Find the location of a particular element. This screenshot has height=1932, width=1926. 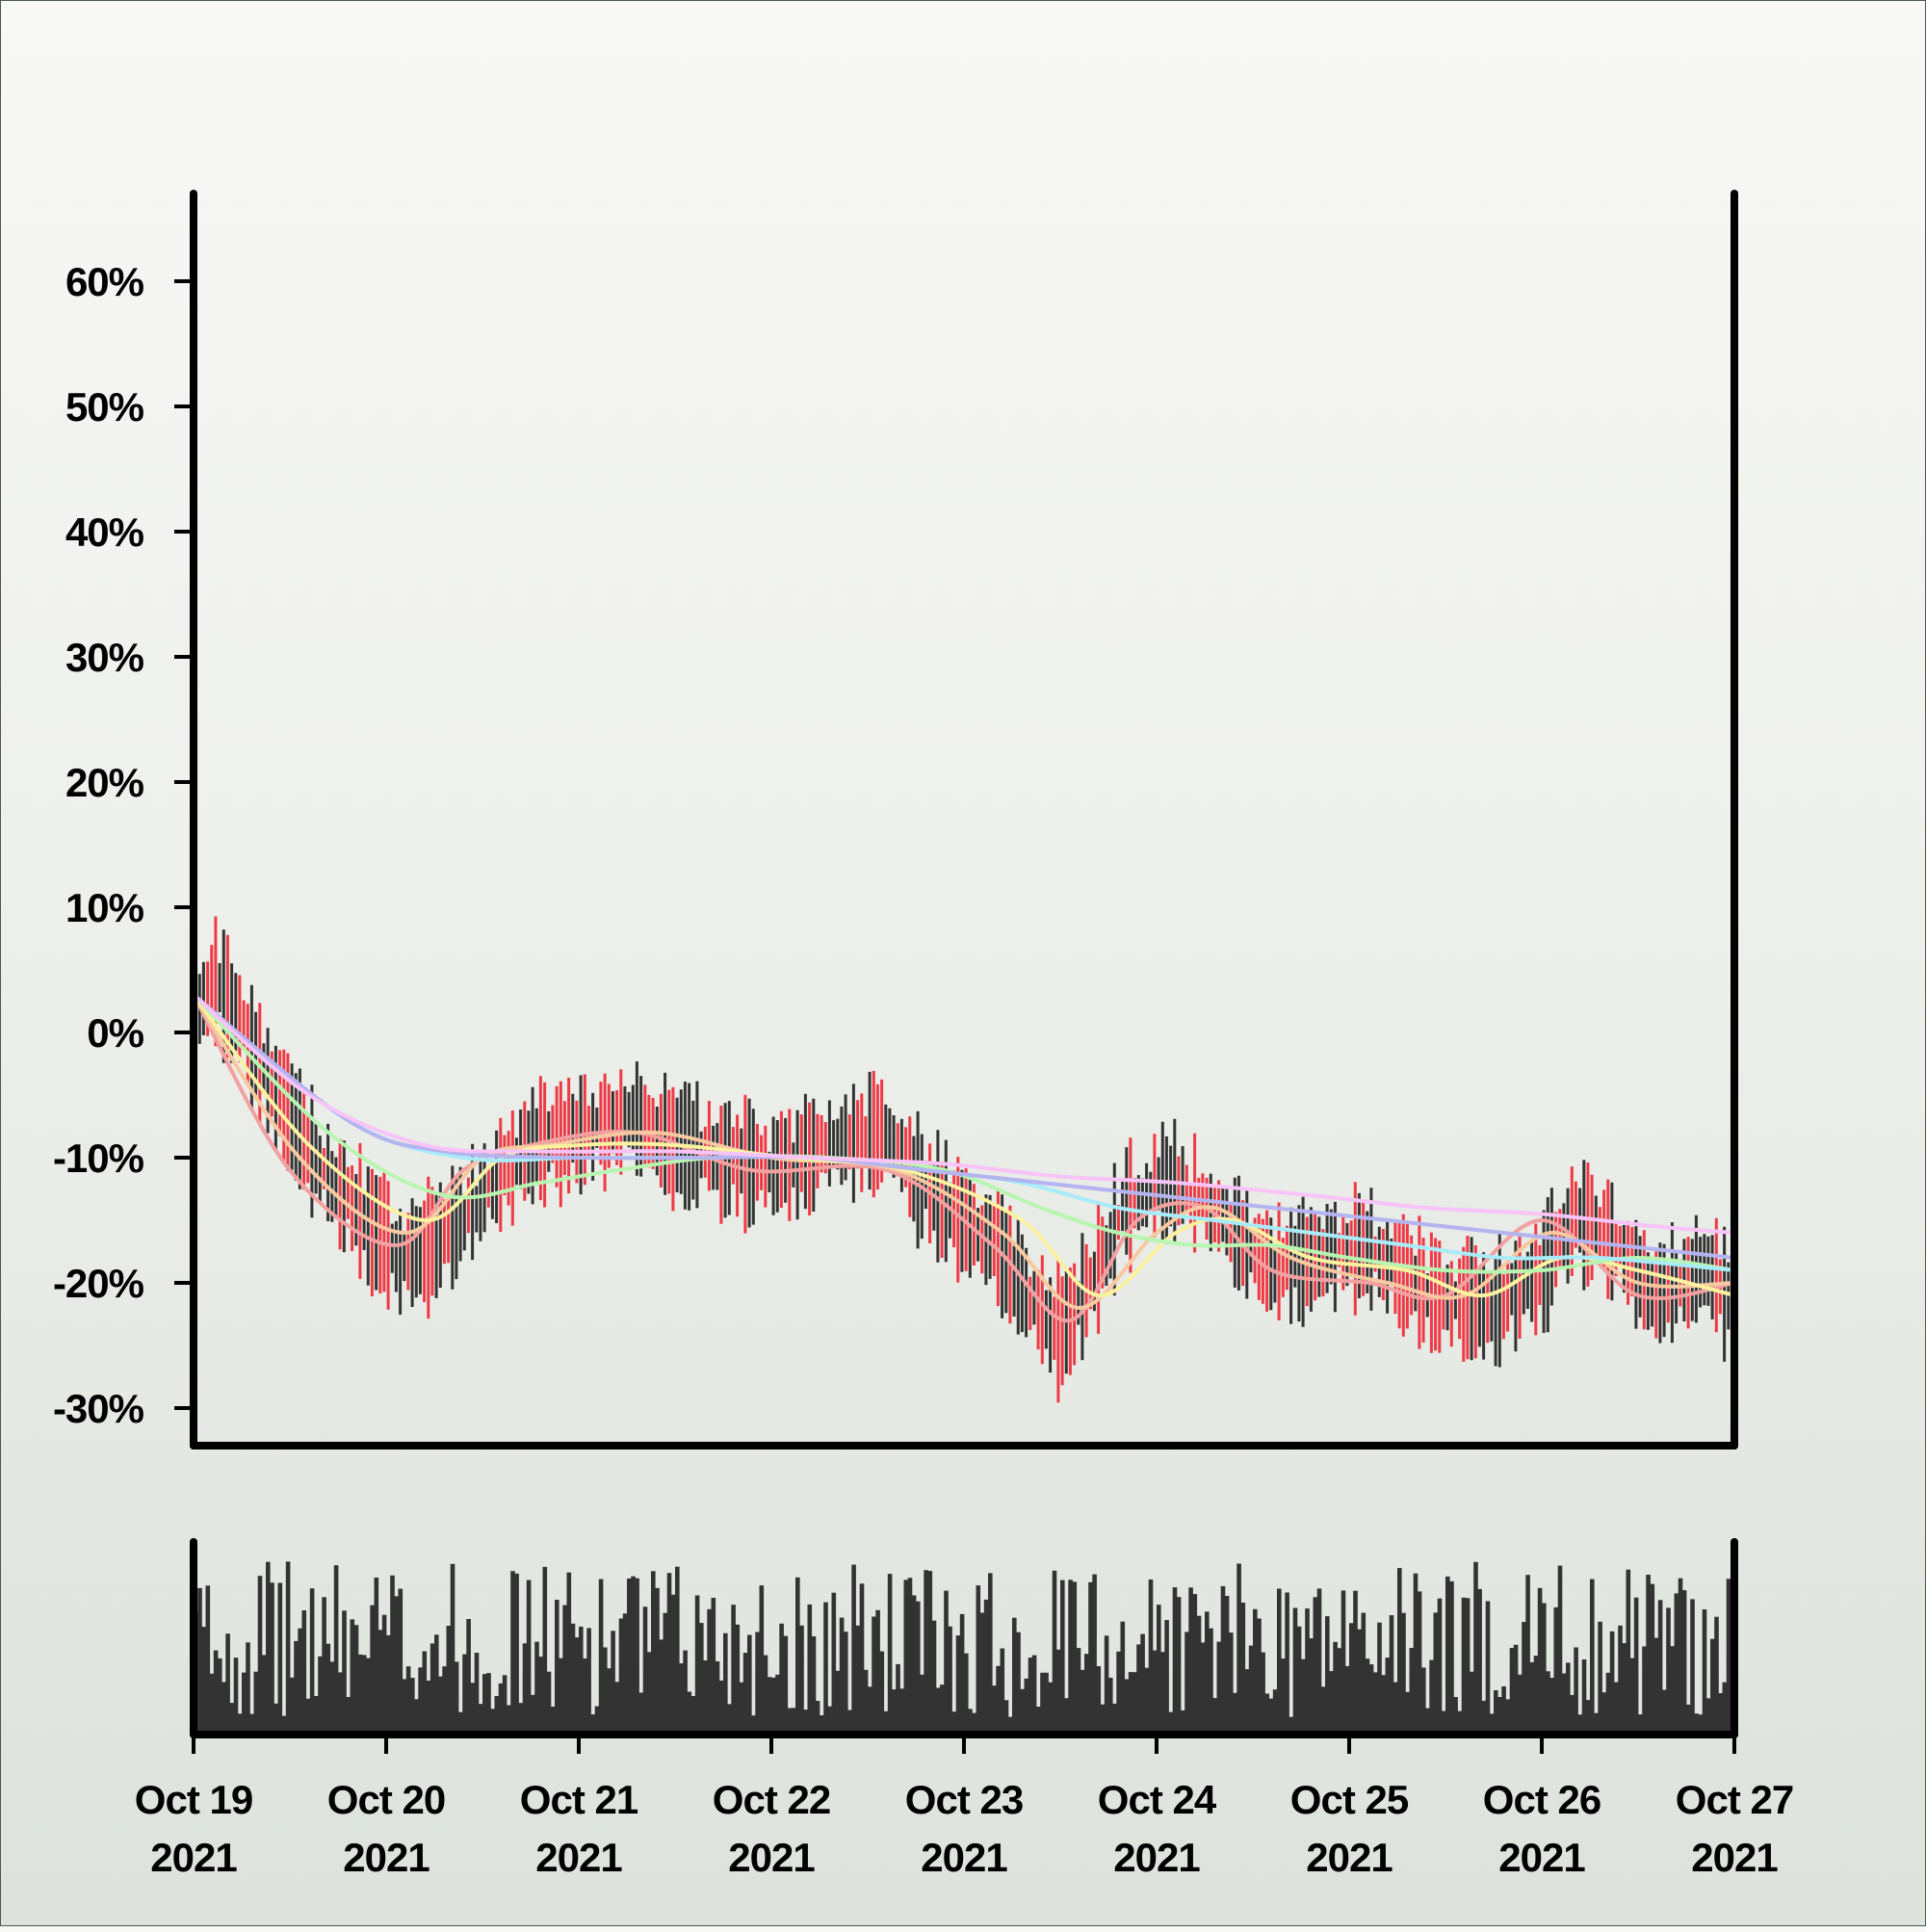

x-tick-label: Oct 23 is located at coordinates (964, 1799).